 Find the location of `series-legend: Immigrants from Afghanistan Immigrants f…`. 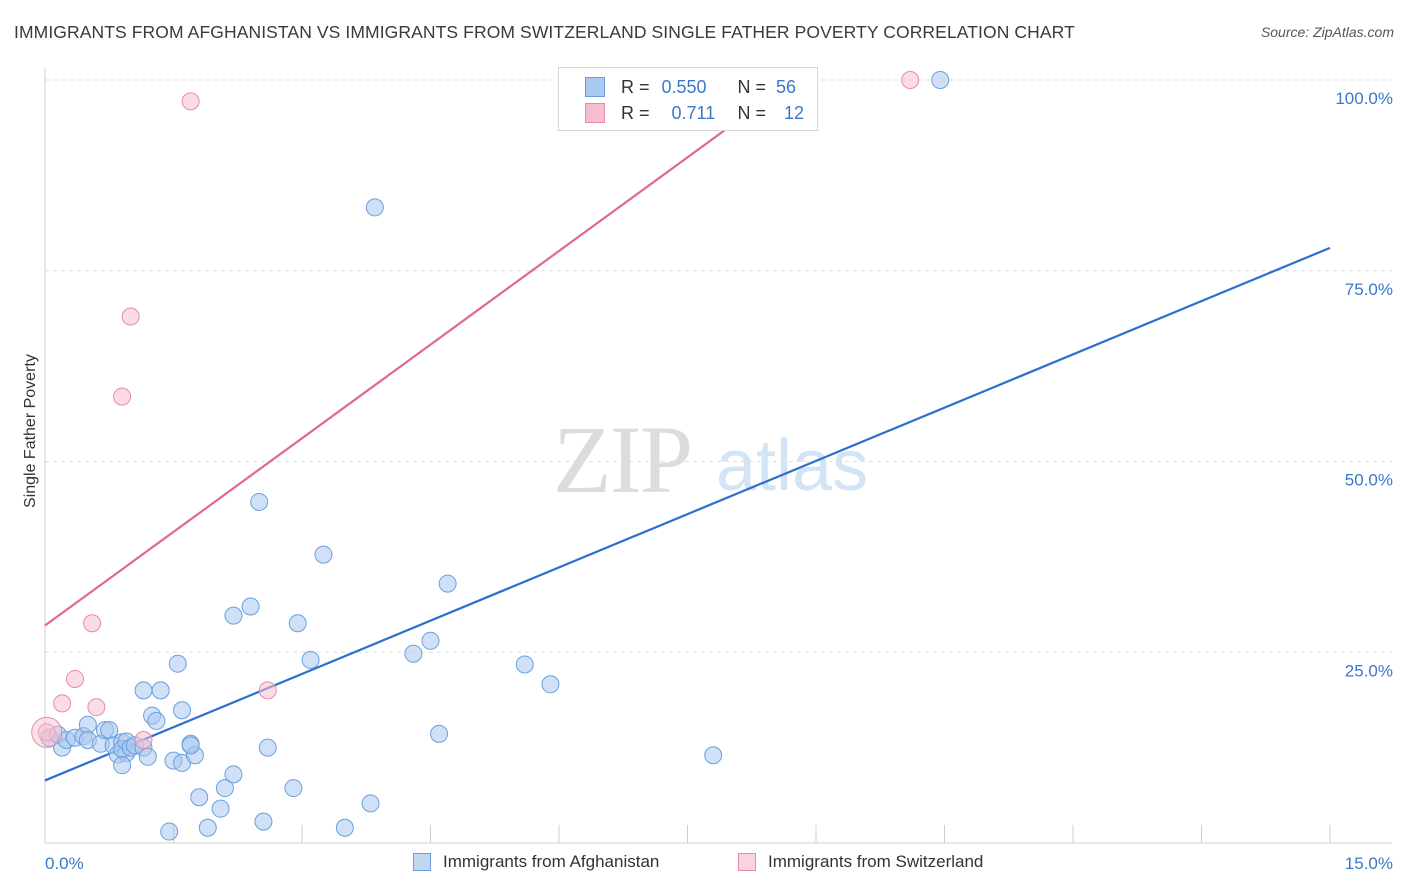

series-legend: Immigrants from Afghanistan Immigrants f… is located at coordinates (703, 865).